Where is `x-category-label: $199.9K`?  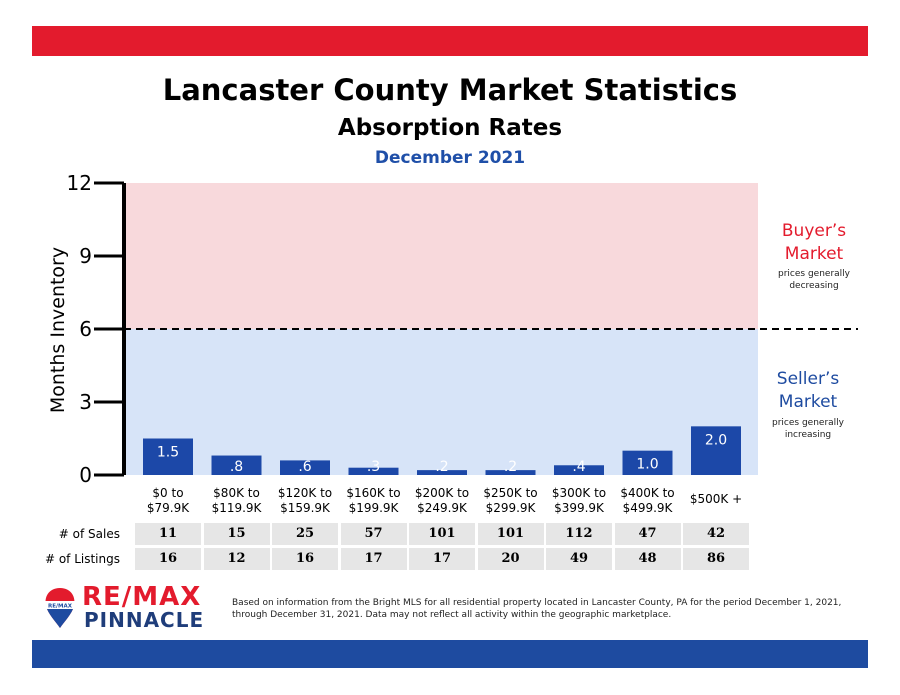
x-category-label: $199.9K is located at coordinates (374, 508).